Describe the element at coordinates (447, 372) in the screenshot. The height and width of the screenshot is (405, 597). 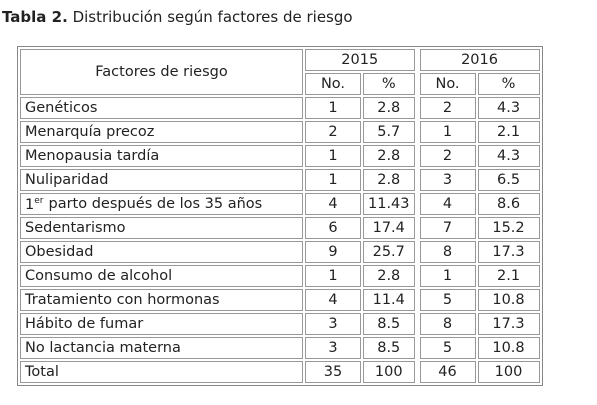
I see `cell: 46` at that location.